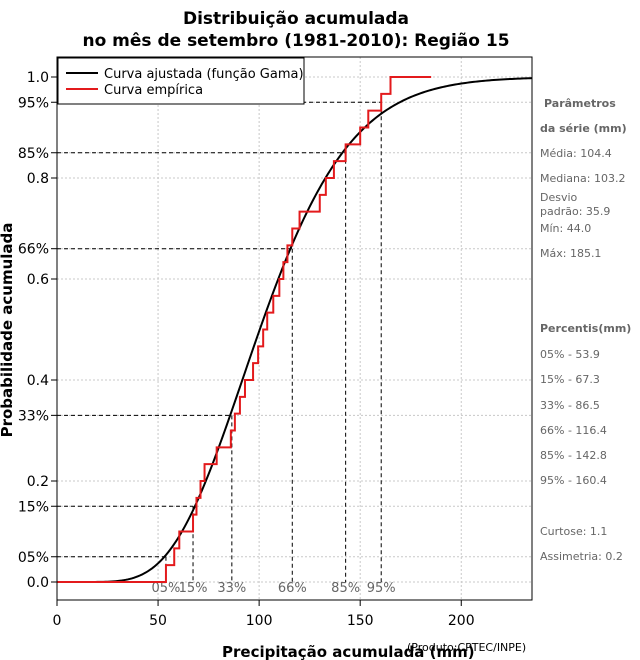 The width and height of the screenshot is (640, 660). I want to click on x-tick-label-100: 100, so click(259, 621).